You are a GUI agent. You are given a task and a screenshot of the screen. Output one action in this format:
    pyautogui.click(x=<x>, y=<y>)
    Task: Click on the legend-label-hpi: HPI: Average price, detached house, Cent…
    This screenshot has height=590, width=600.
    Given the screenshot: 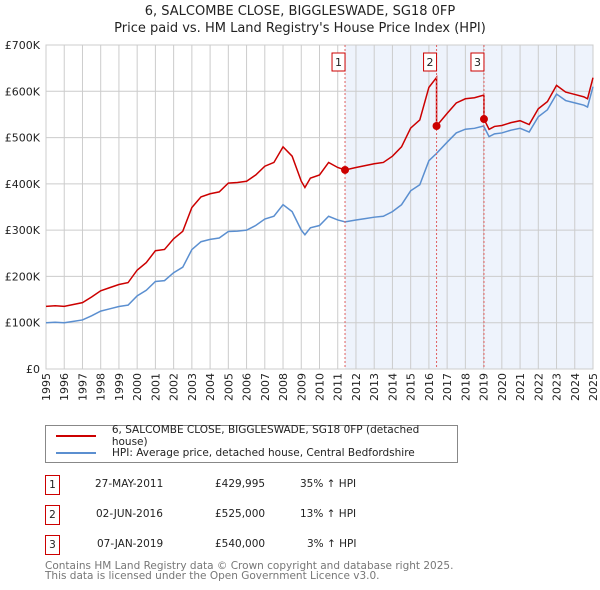 What is the action you would take?
    pyautogui.click(x=263, y=453)
    